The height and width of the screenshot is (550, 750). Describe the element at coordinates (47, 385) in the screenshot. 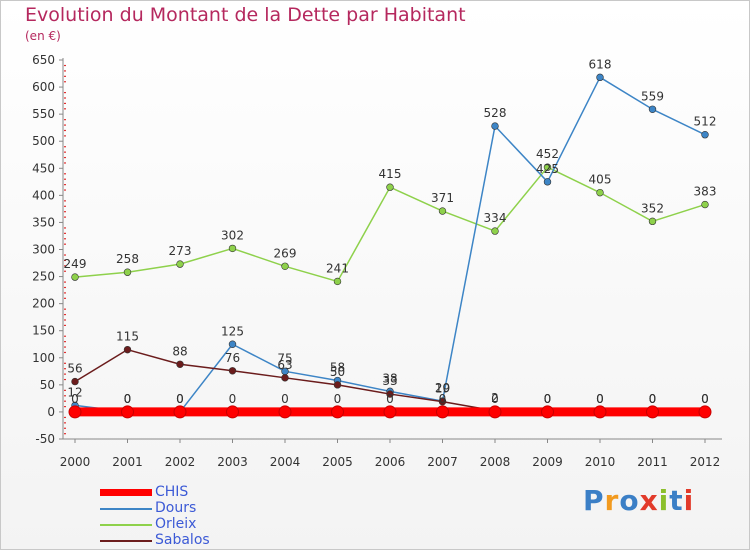

I see `y-tick-label: 50` at that location.